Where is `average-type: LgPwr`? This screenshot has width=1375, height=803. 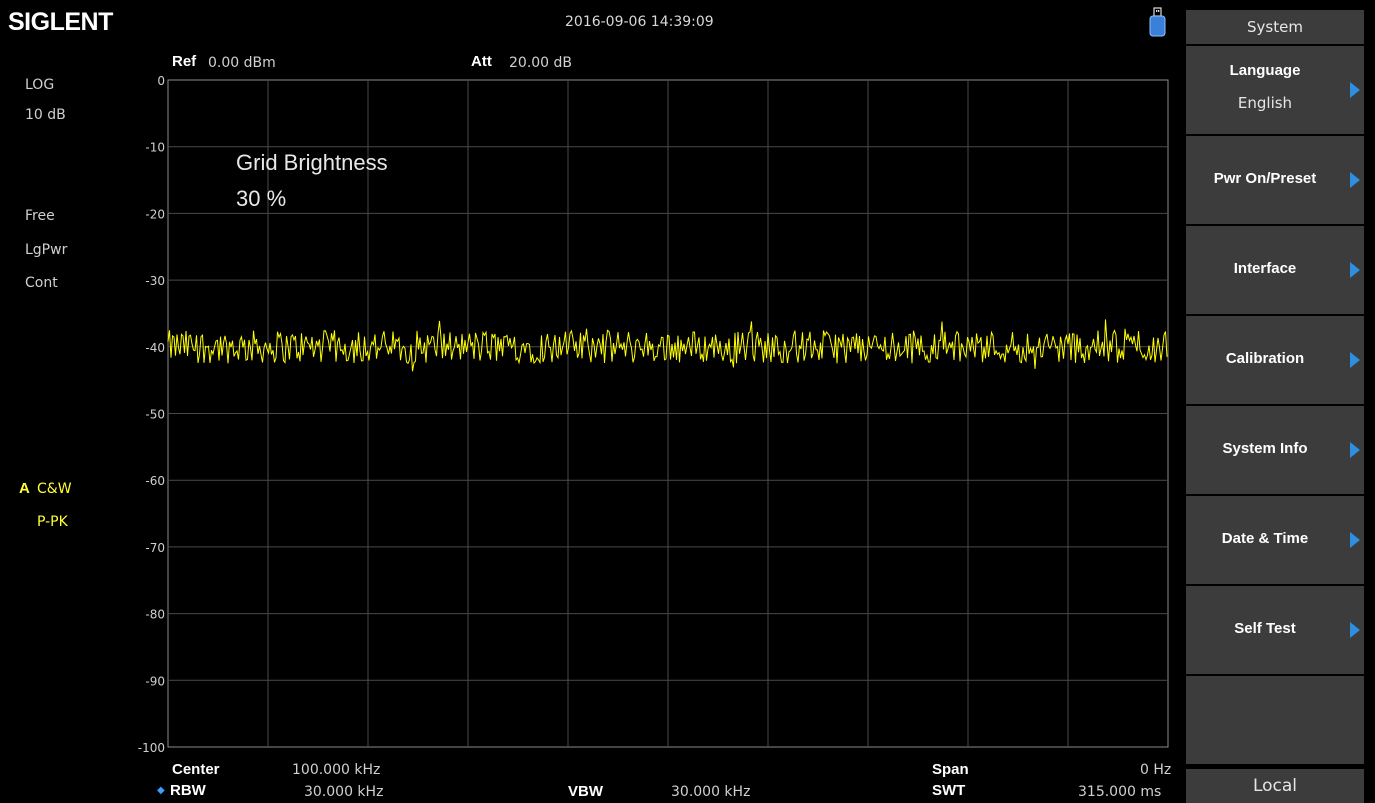
average-type: LgPwr is located at coordinates (46, 250).